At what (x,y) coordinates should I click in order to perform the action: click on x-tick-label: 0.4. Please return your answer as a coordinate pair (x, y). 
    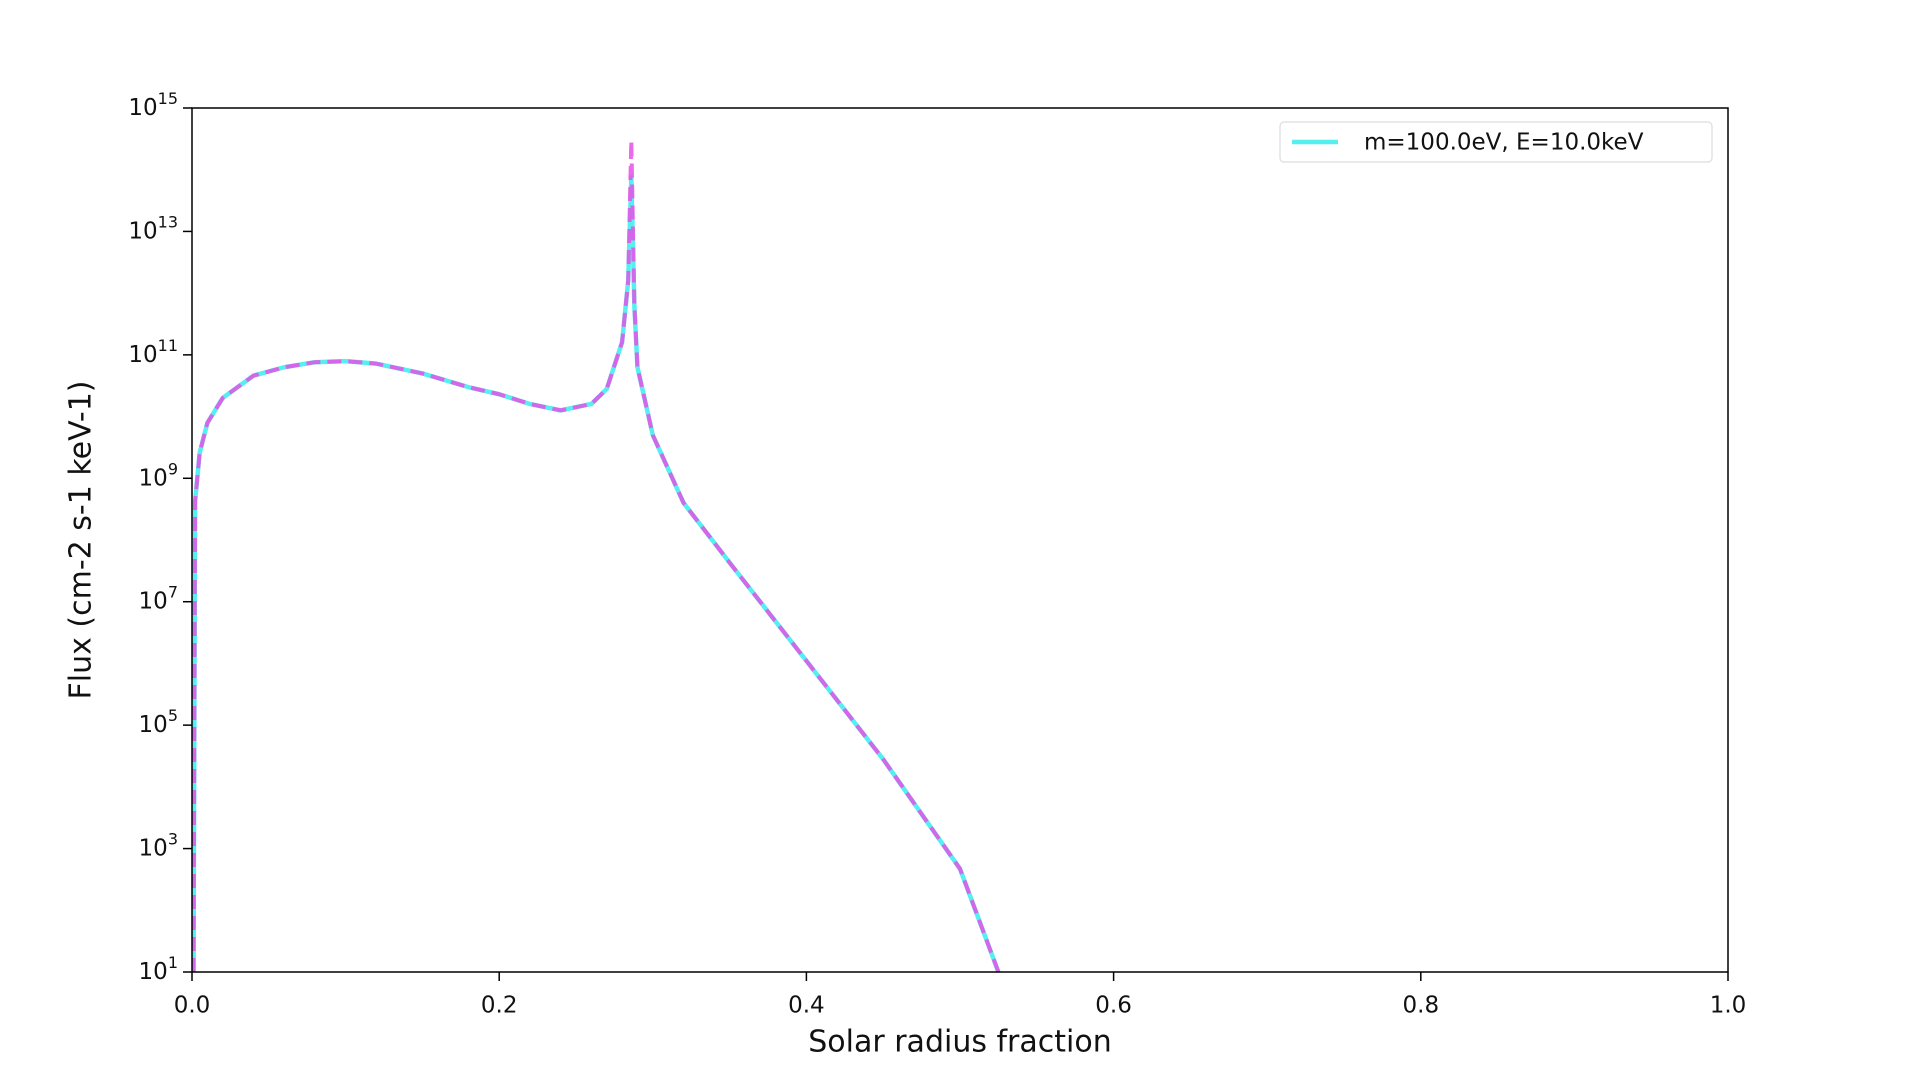
    Looking at the image, I should click on (806, 1006).